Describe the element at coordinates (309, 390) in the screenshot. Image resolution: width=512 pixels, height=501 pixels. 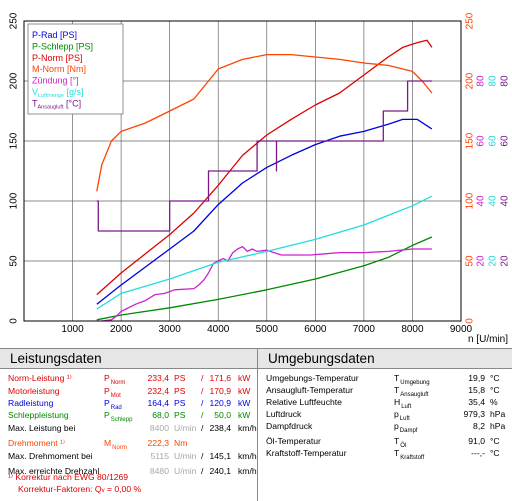
I see `row-label: Ansaugluft-Temperatur` at that location.